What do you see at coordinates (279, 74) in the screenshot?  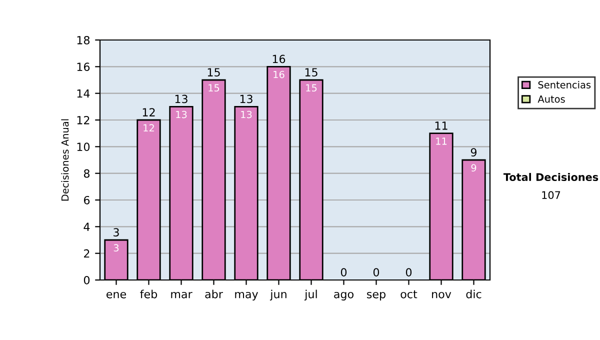 I see `data-label: 16` at bounding box center [279, 74].